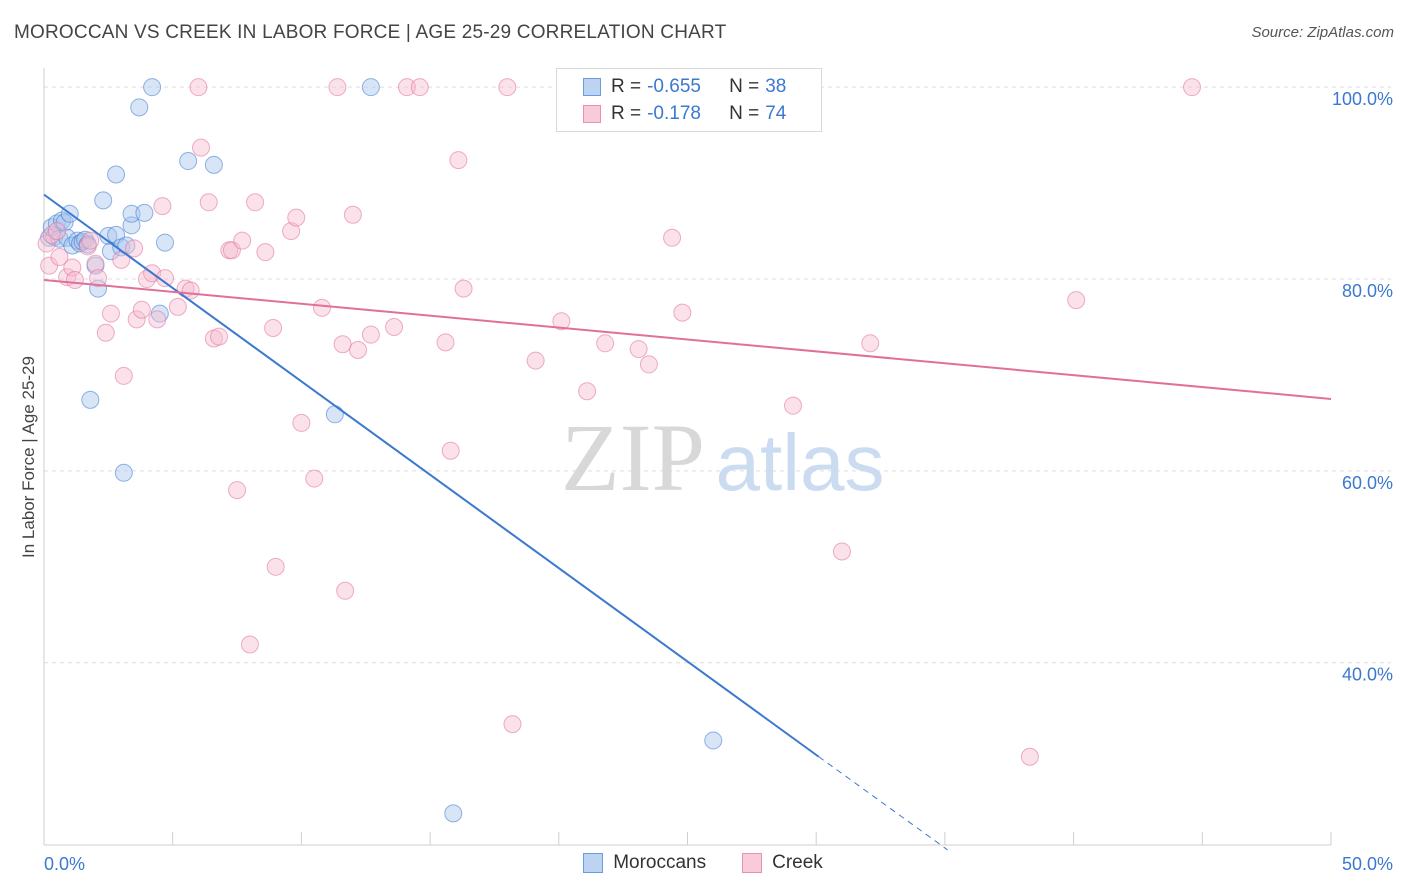 This screenshot has width=1406, height=892. I want to click on moroccans-trend-extension, so click(883, 803).